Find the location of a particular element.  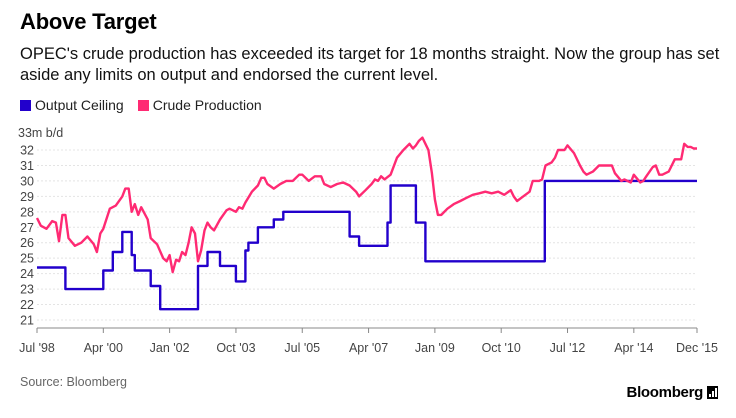

x-tick-label: Dec '15 is located at coordinates (697, 348).